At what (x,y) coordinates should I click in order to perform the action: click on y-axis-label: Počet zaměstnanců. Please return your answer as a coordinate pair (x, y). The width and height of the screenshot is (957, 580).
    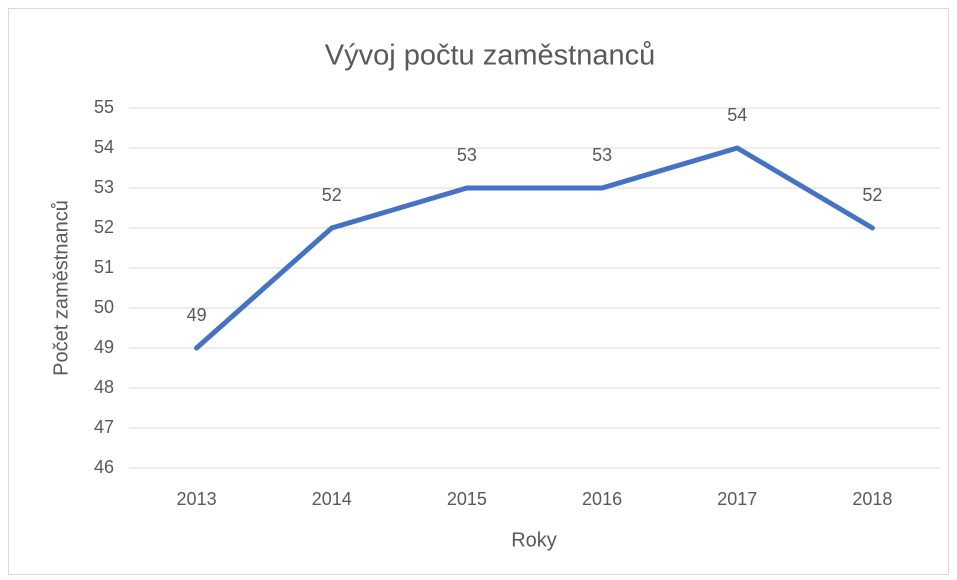
    Looking at the image, I should click on (61, 288).